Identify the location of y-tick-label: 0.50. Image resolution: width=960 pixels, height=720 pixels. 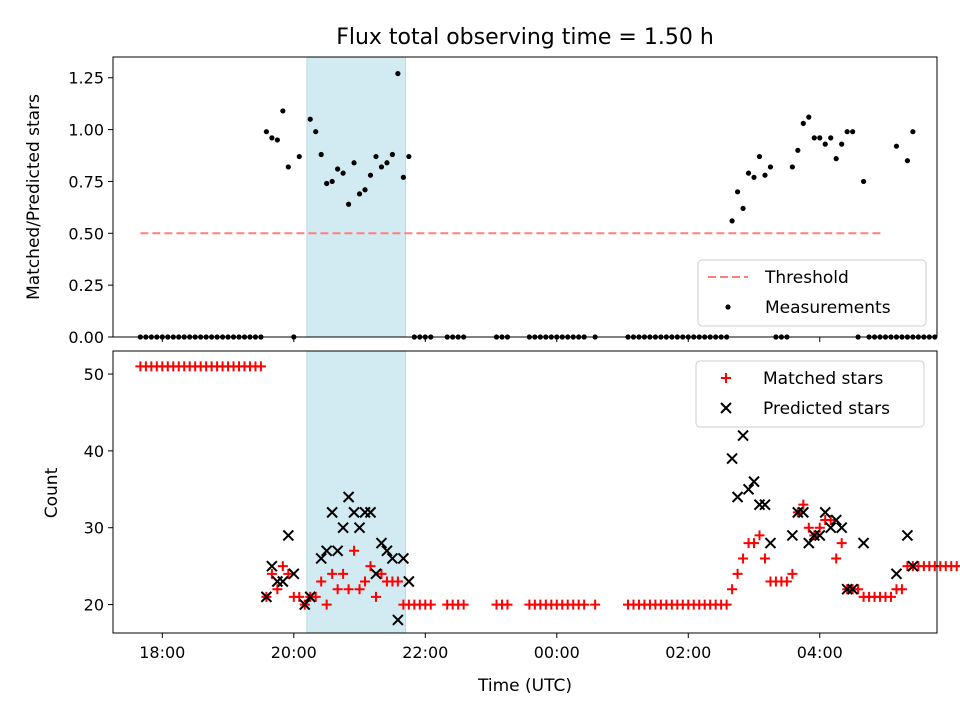
(86, 233).